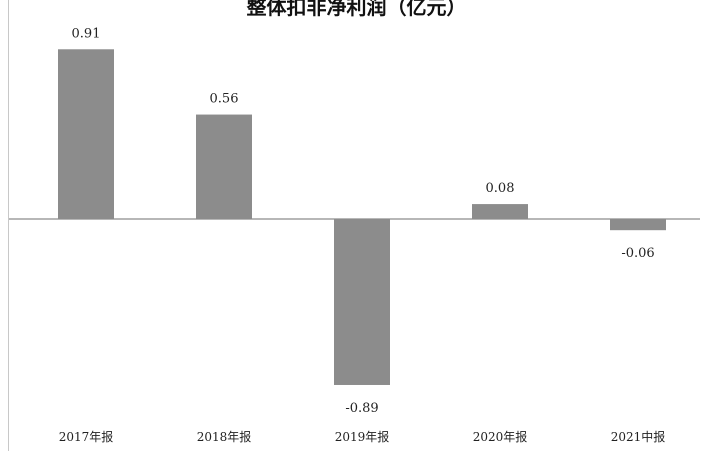  I want to click on value-label-1: 0.56, so click(224, 99).